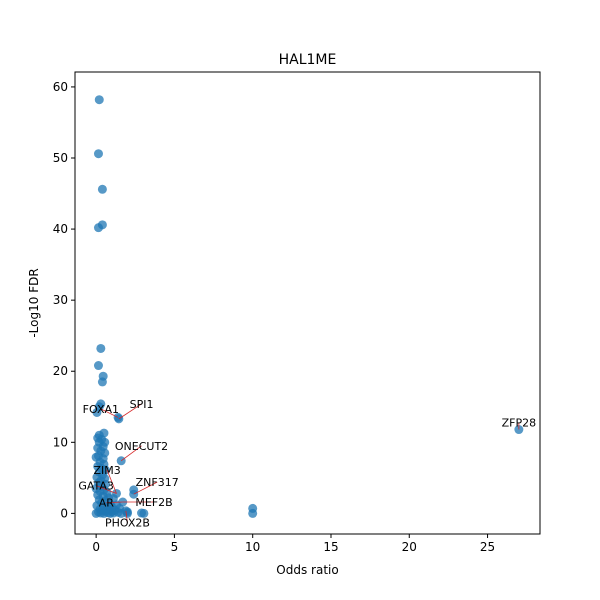 The image size is (600, 600). What do you see at coordinates (175, 547) in the screenshot?
I see `x-tick-label: 5` at bounding box center [175, 547].